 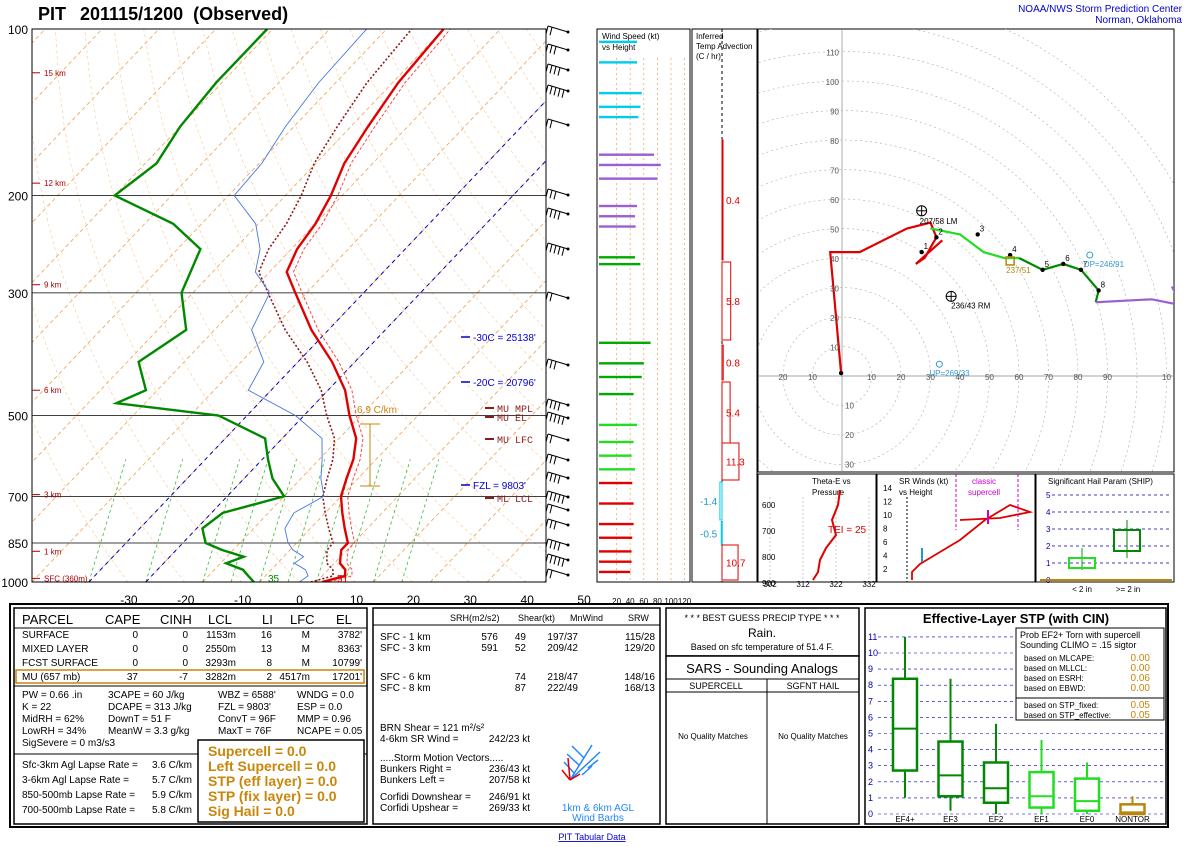 I want to click on index-value: MidRH = 62%, so click(x=53, y=719).